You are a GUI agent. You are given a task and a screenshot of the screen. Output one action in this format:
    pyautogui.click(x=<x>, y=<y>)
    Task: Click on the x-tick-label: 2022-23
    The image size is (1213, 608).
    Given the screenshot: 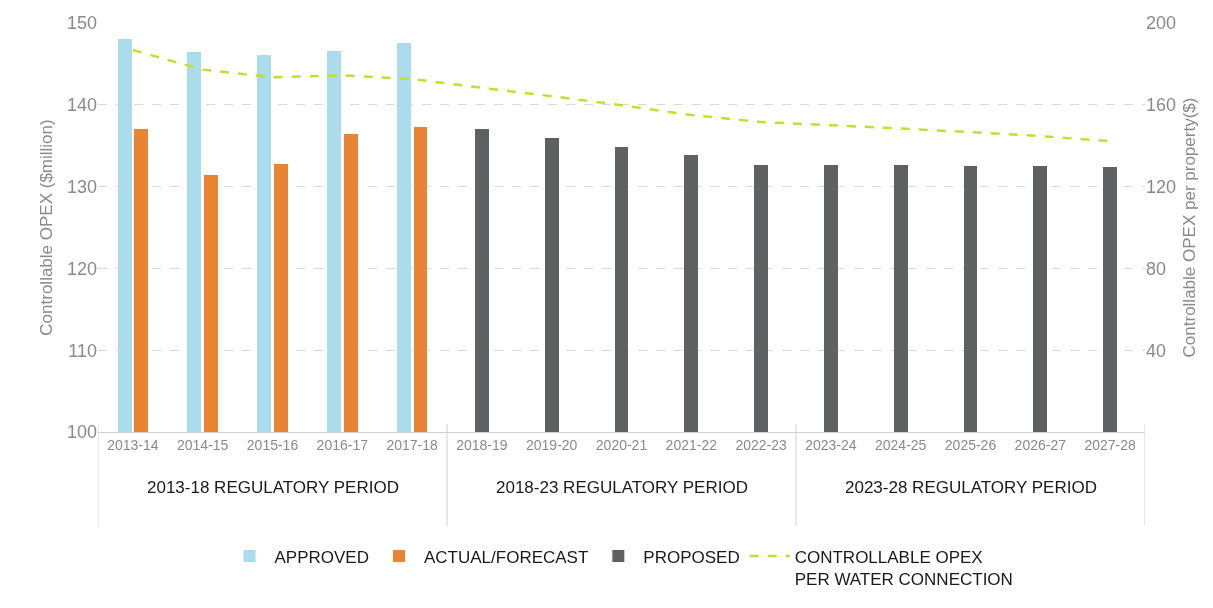 What is the action you would take?
    pyautogui.click(x=761, y=444)
    